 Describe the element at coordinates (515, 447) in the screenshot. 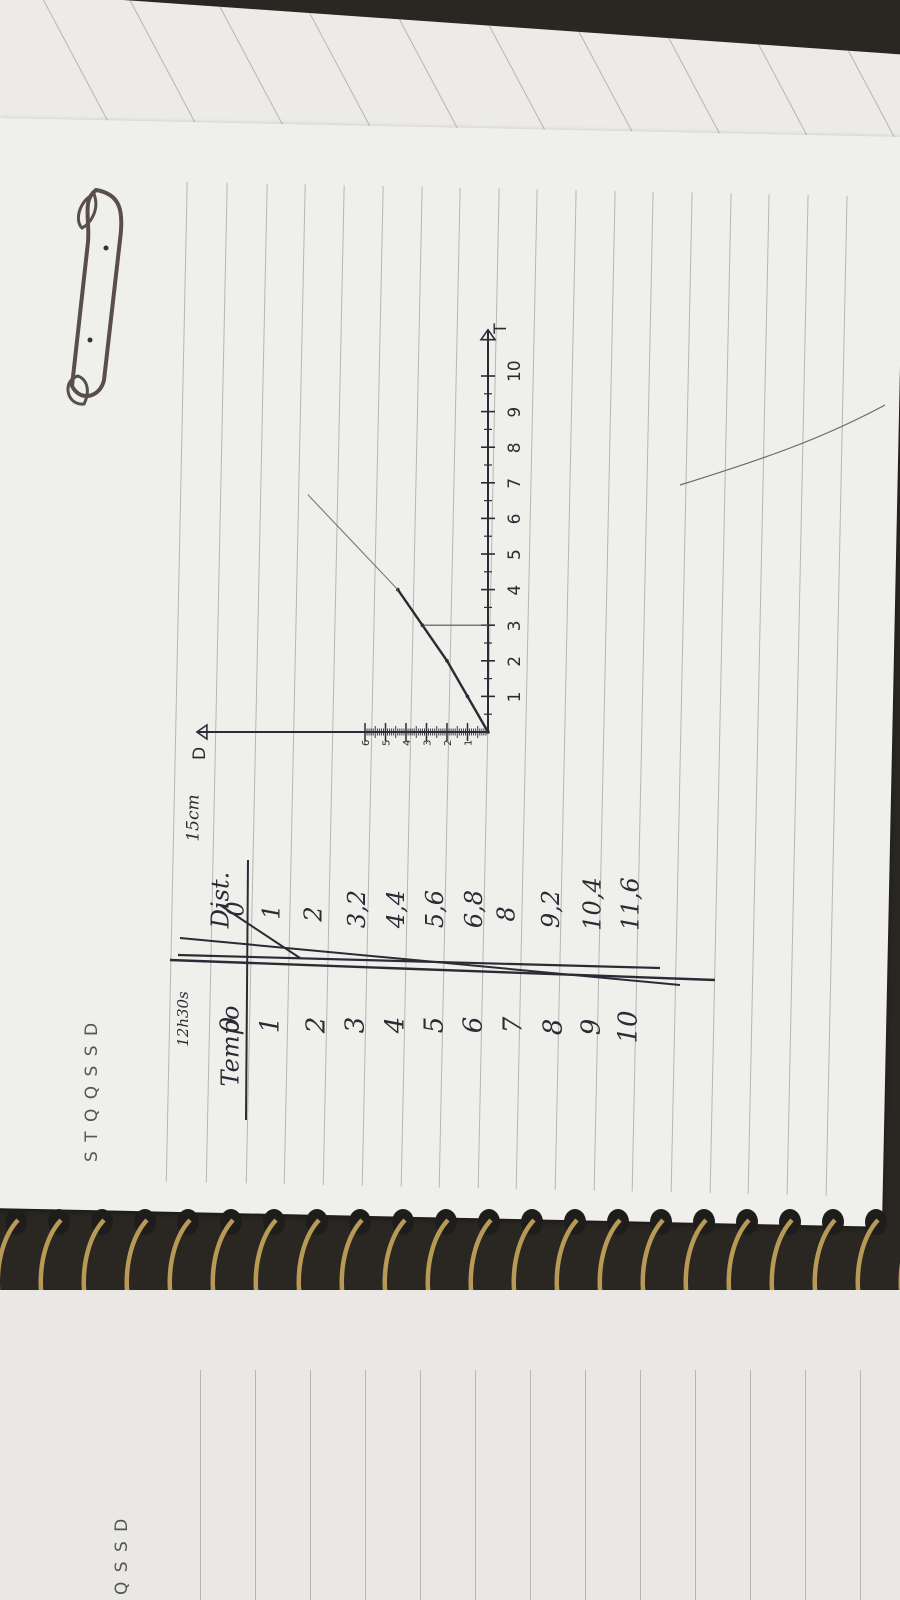

I see `time-tick-label: 8` at that location.